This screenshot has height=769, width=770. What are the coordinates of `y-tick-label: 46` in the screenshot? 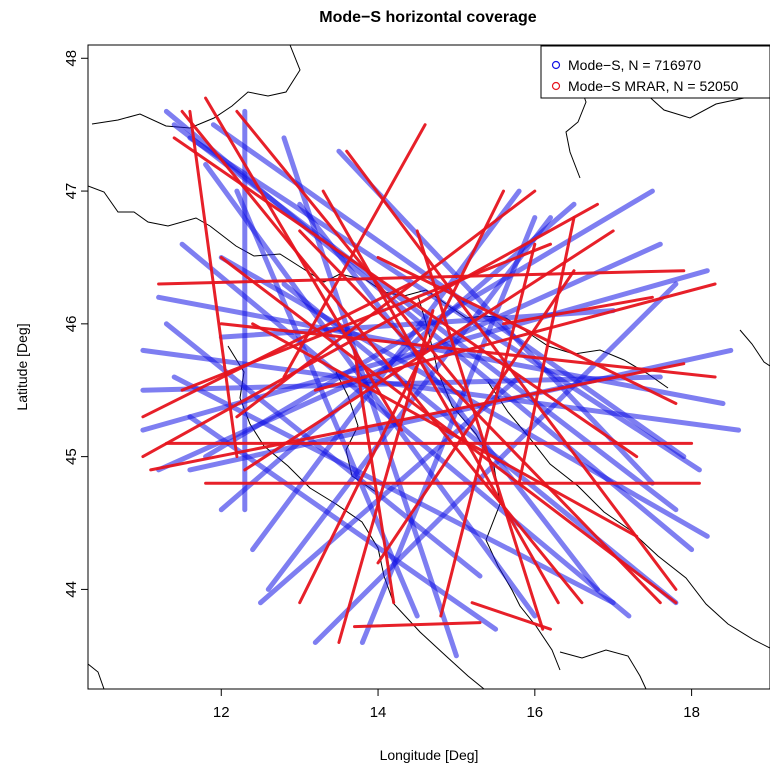 It's located at (71, 324).